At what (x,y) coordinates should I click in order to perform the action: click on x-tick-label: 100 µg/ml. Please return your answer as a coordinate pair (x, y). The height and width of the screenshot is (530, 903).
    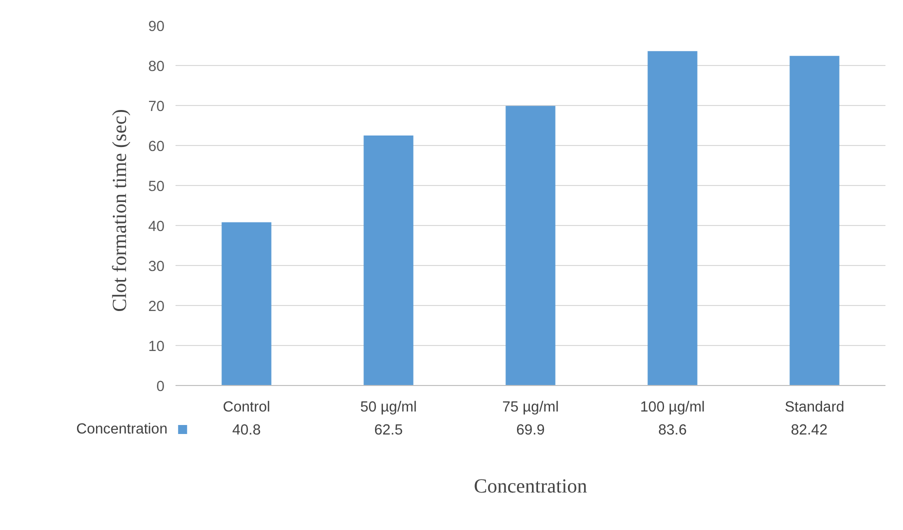
    Looking at the image, I should click on (672, 408).